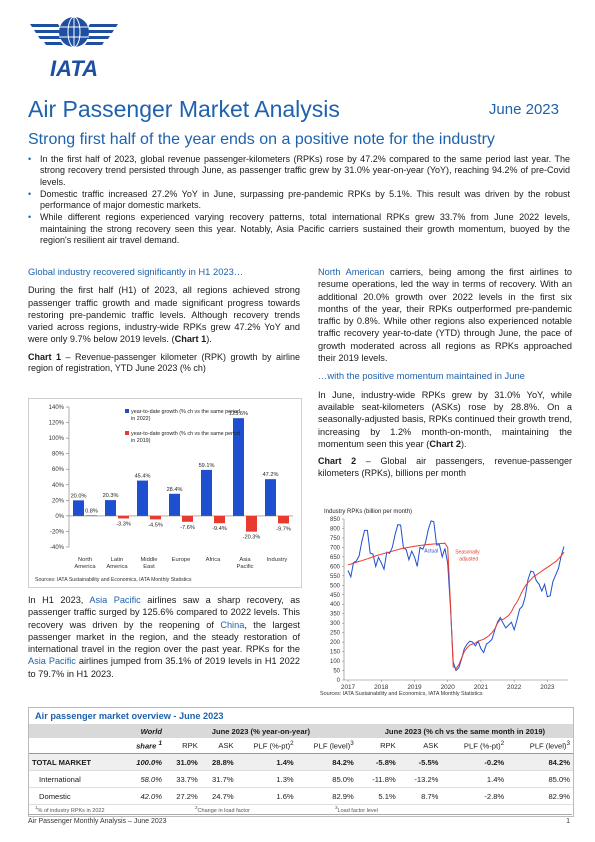  What do you see at coordinates (183, 746) in the screenshot?
I see `col-header: RPK` at bounding box center [183, 746].